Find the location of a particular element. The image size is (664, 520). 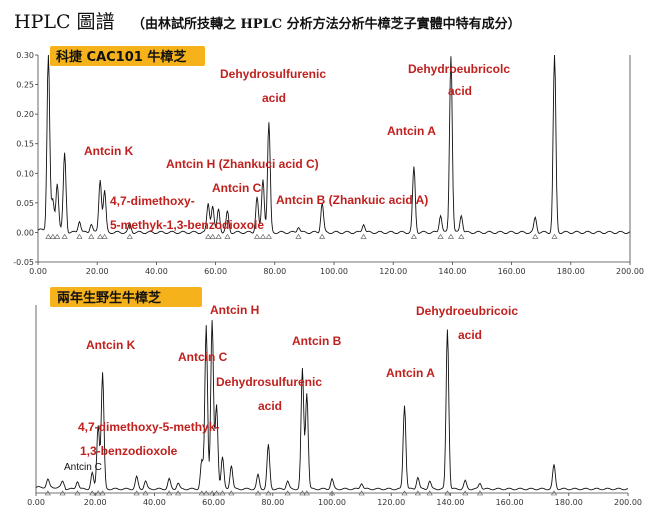

sample-label-bg-bottom is located at coordinates (126, 297).